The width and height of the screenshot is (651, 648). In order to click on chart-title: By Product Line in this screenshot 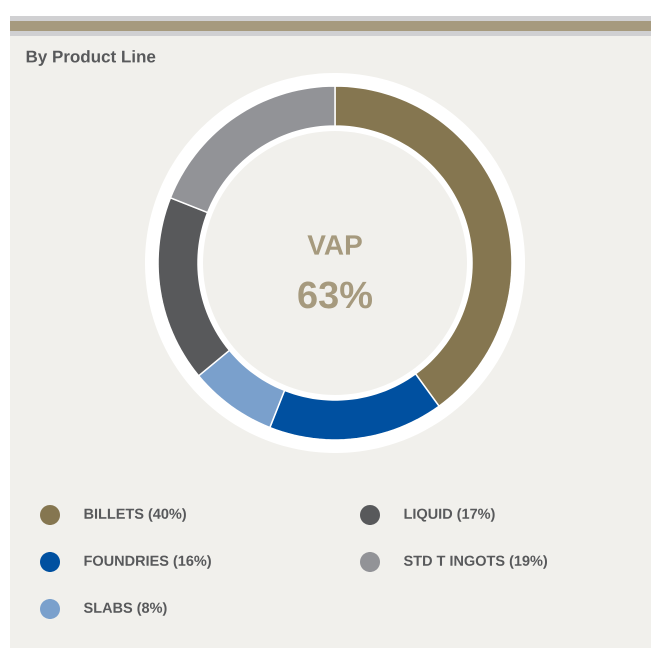, I will do `click(91, 58)`.